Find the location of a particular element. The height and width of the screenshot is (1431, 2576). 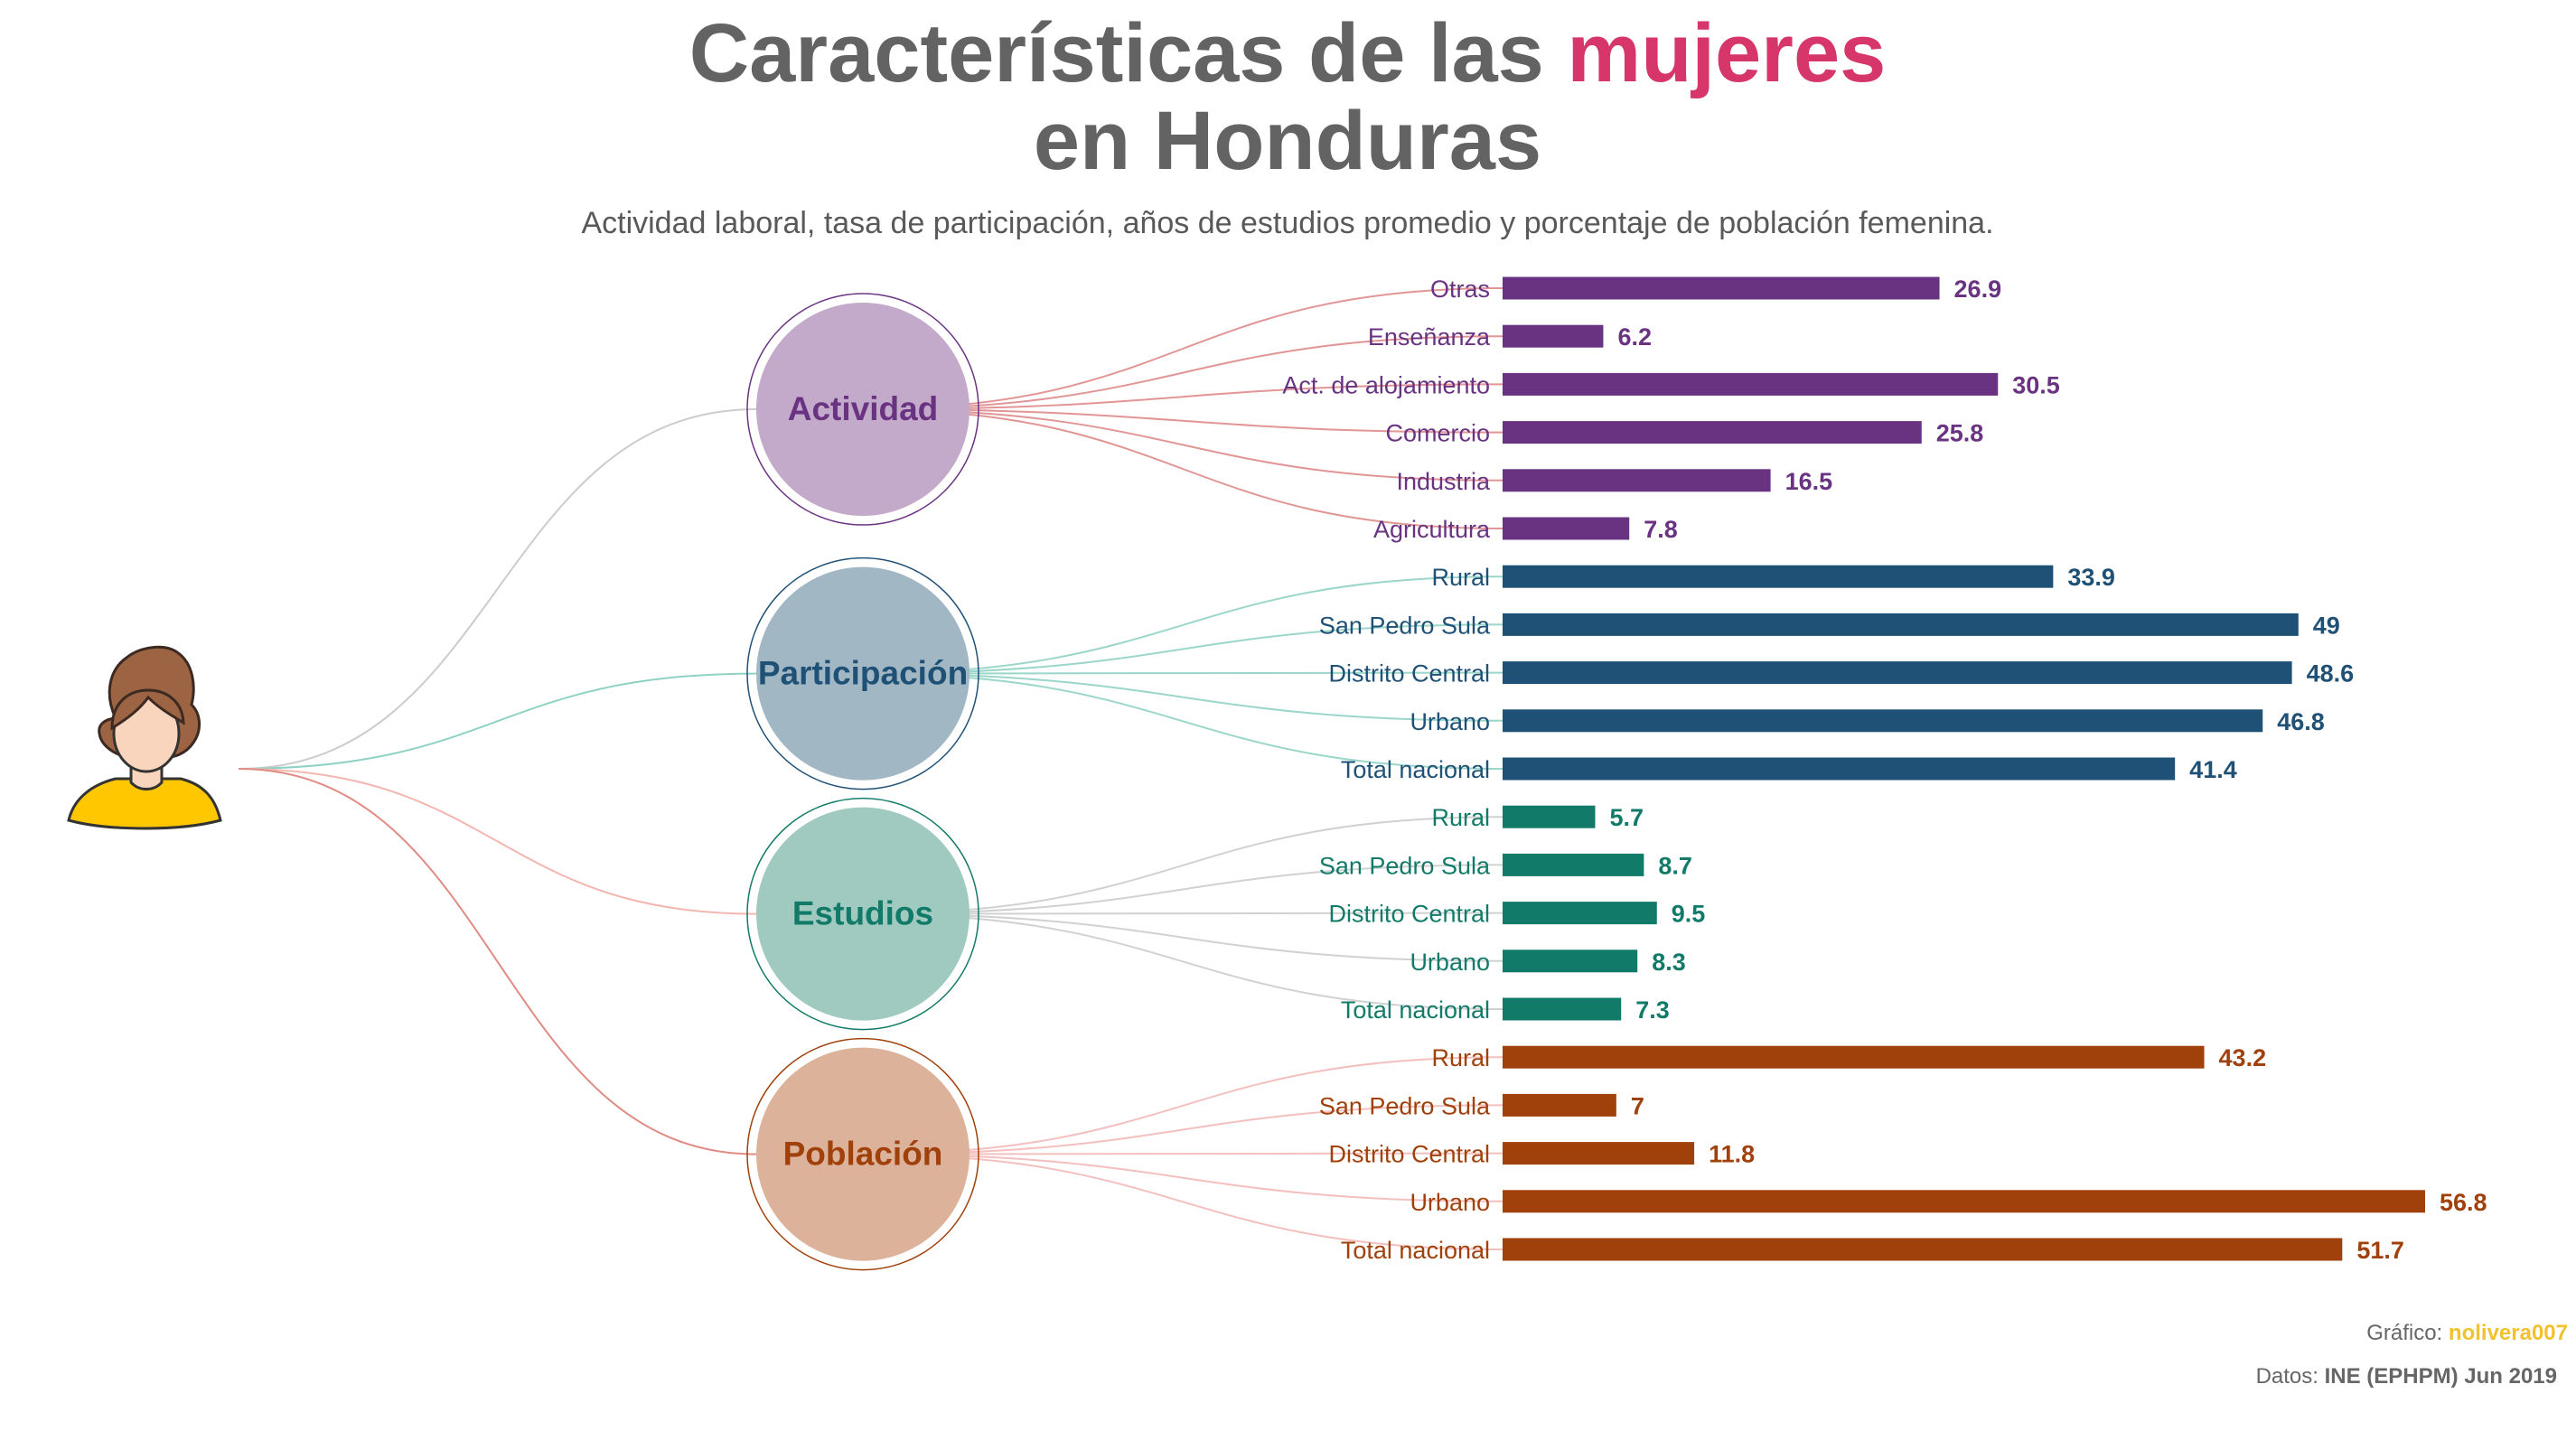

avatar-shirt is located at coordinates (144, 803).